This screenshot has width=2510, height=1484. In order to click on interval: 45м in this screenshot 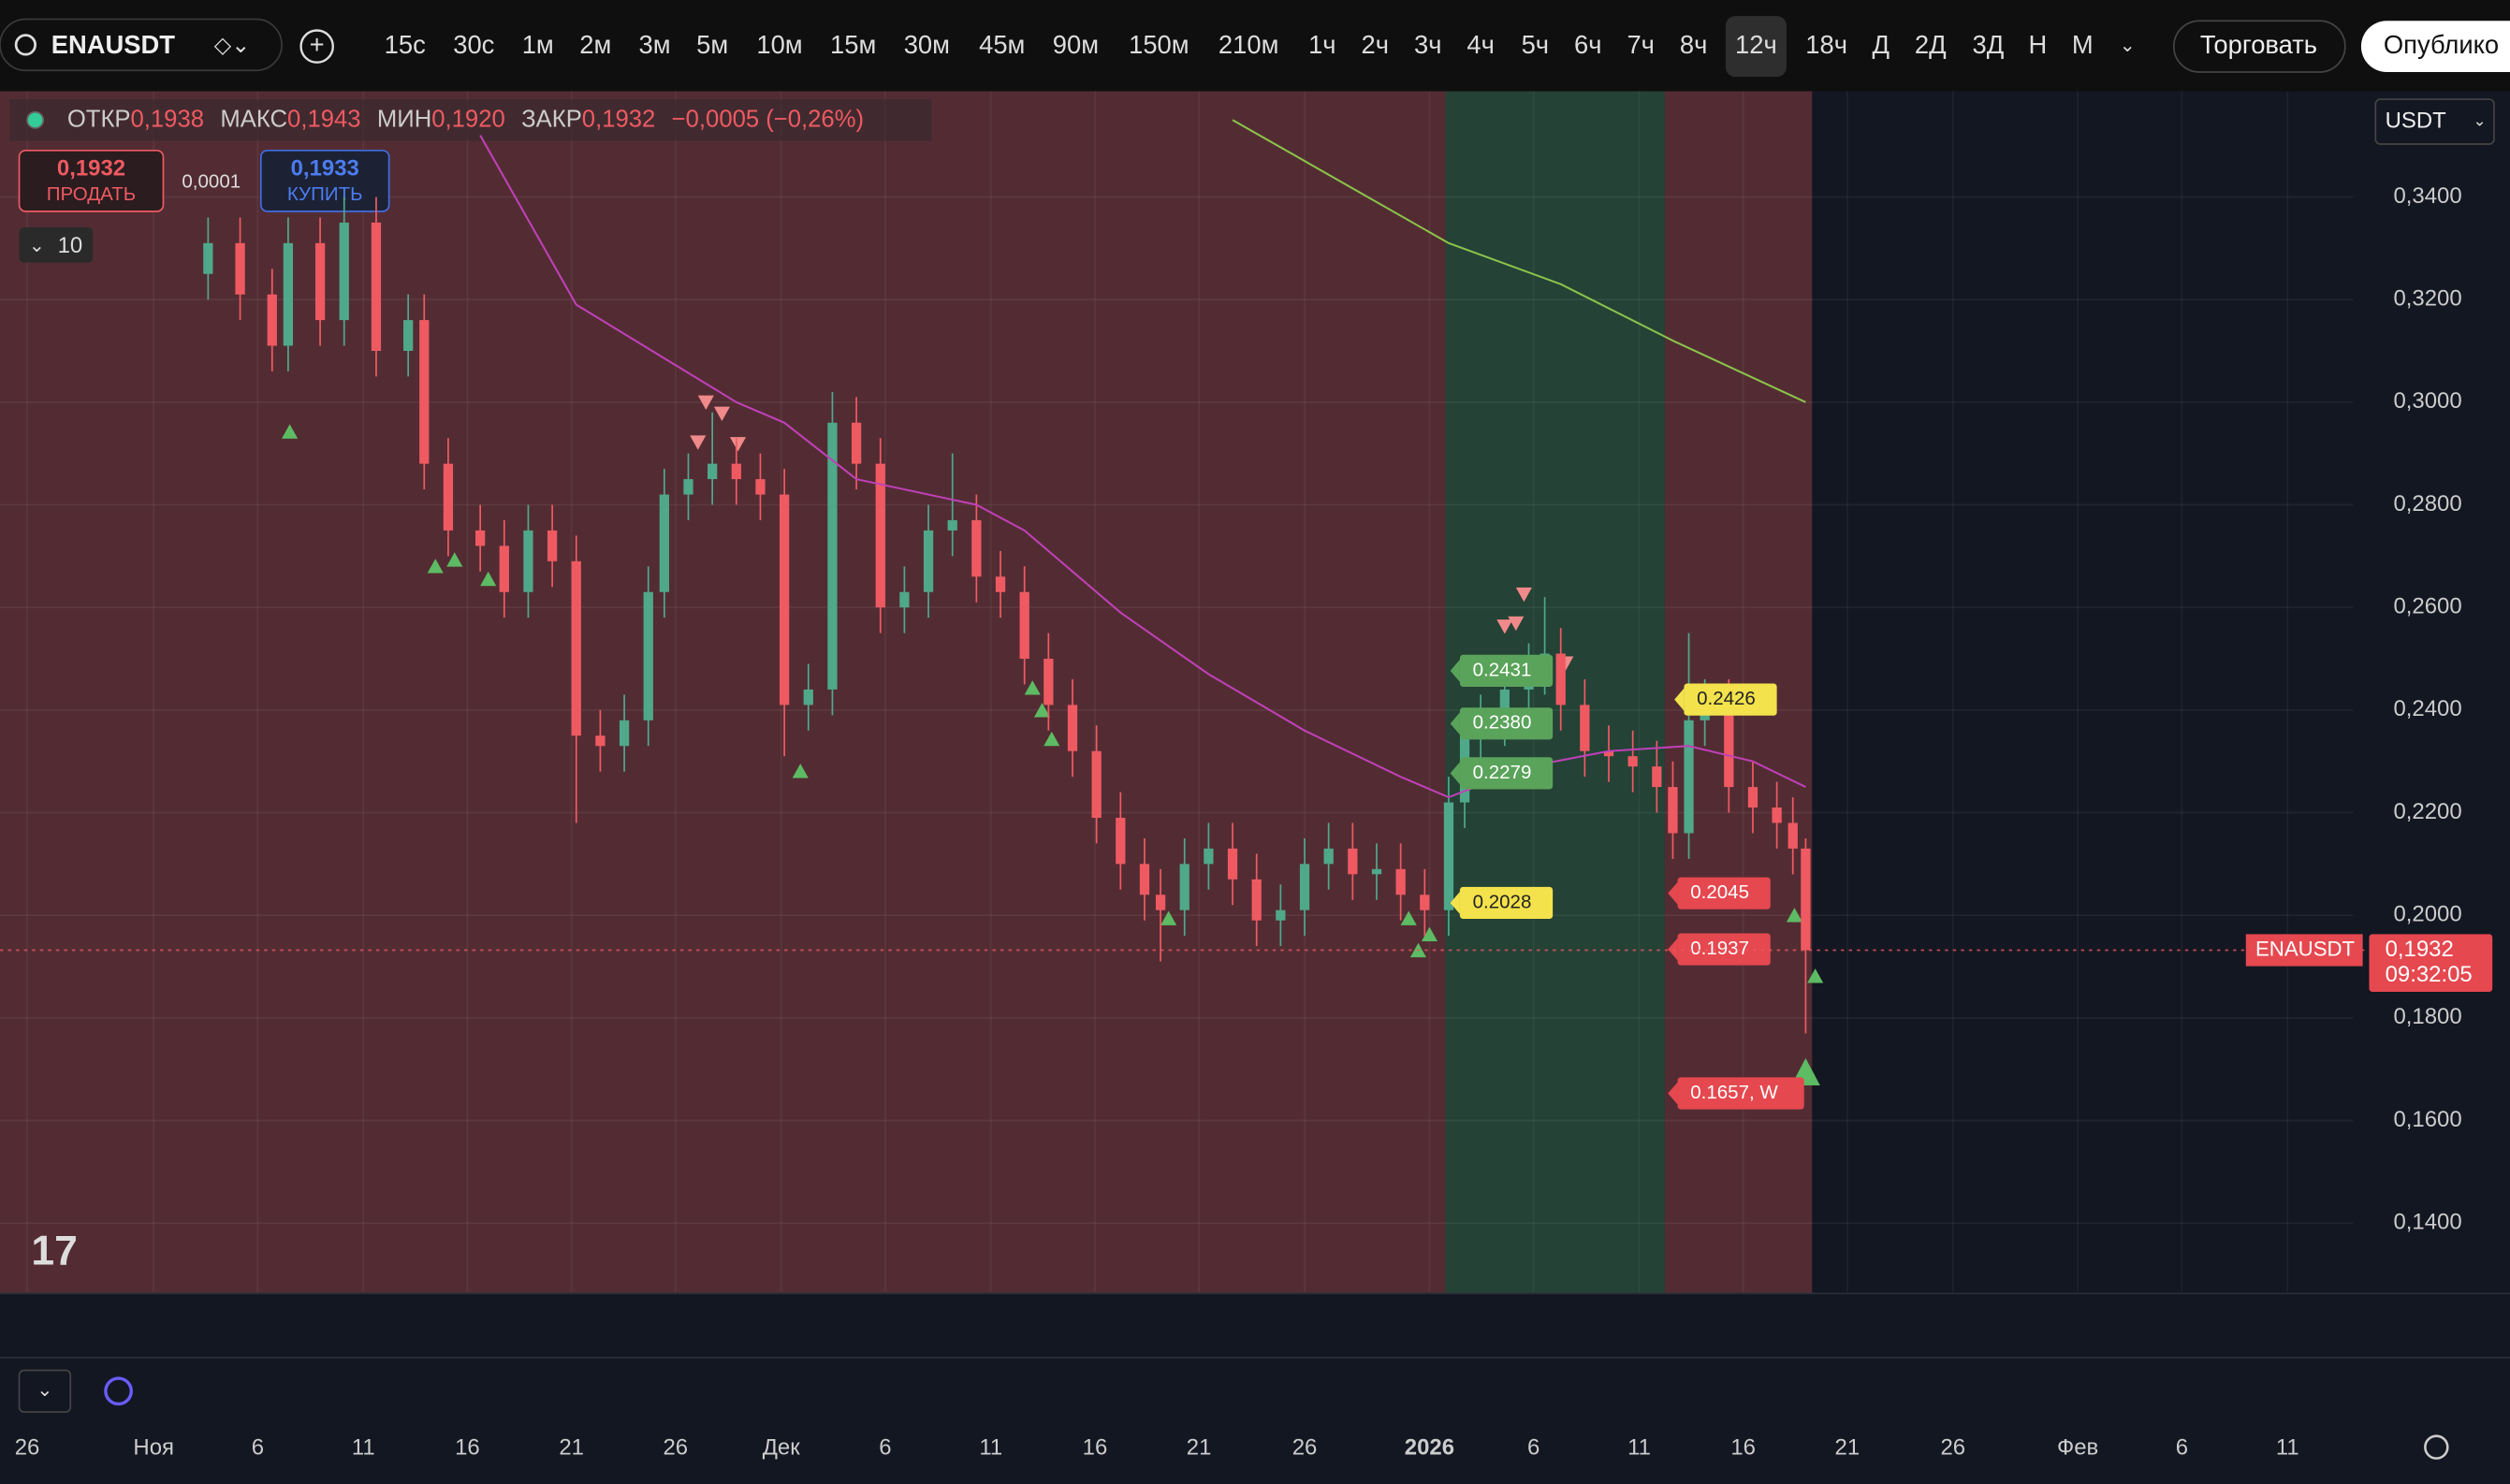, I will do `click(1002, 44)`.